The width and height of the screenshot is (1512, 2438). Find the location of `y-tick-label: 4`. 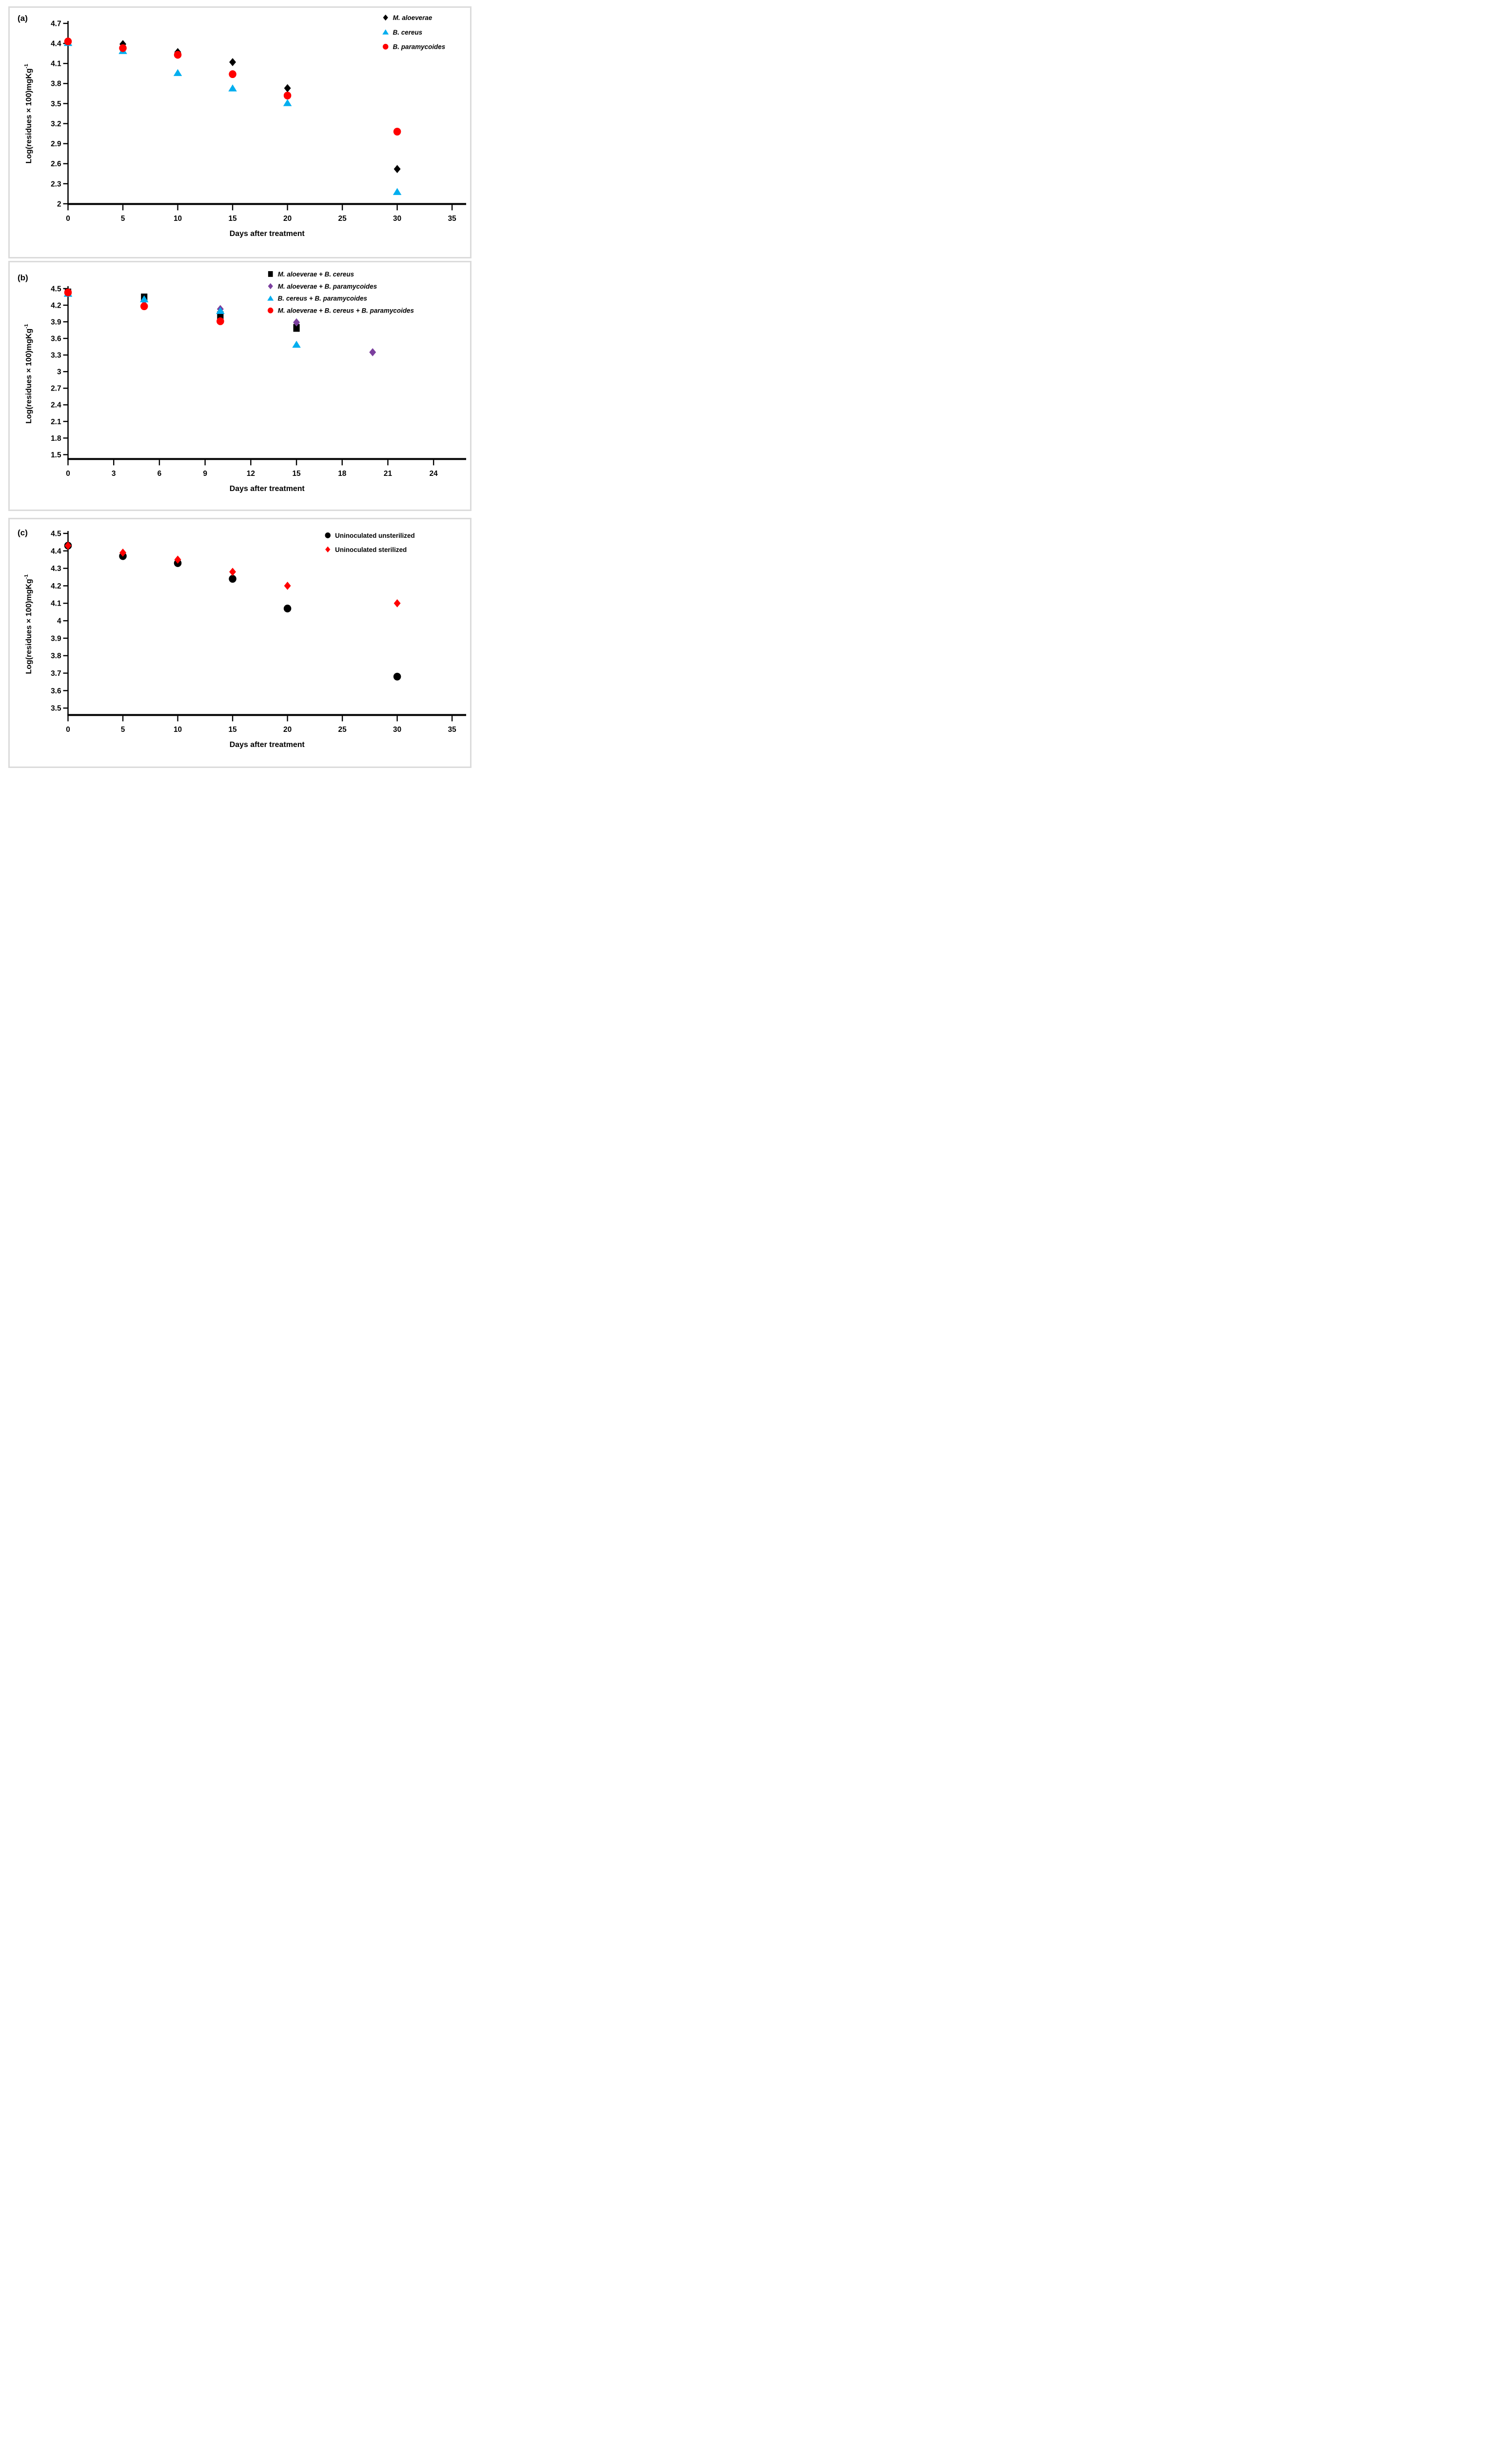

y-tick-label: 4 is located at coordinates (59, 621).